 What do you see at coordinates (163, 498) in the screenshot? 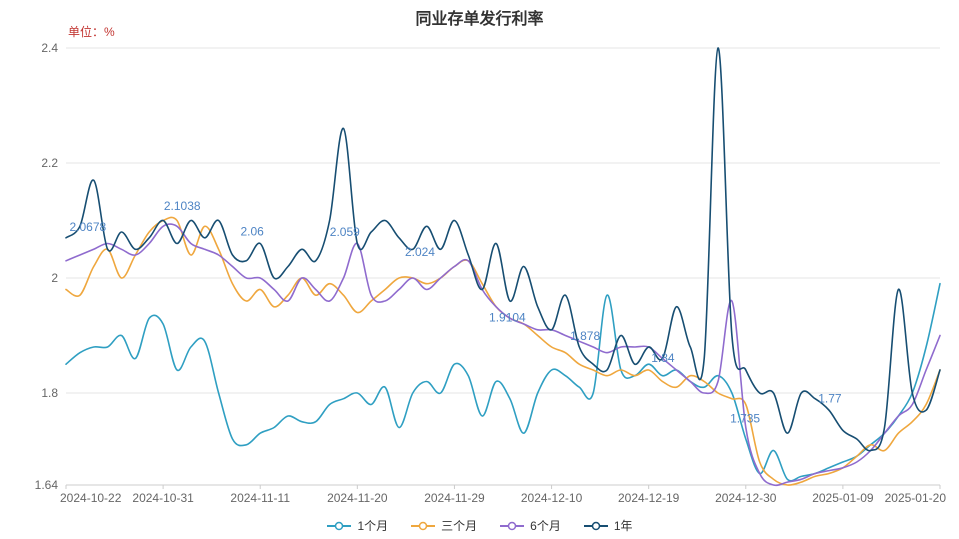
I see `x-axis-label: 2024-10-31` at bounding box center [163, 498].